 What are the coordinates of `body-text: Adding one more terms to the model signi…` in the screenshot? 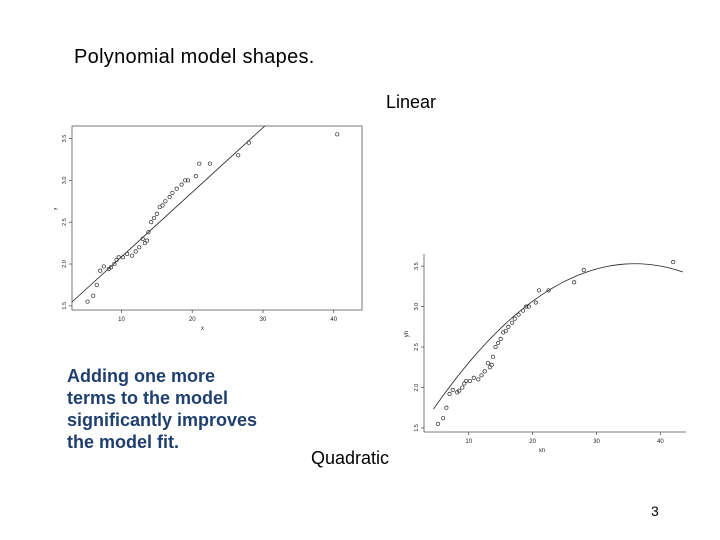 It's located at (162, 409).